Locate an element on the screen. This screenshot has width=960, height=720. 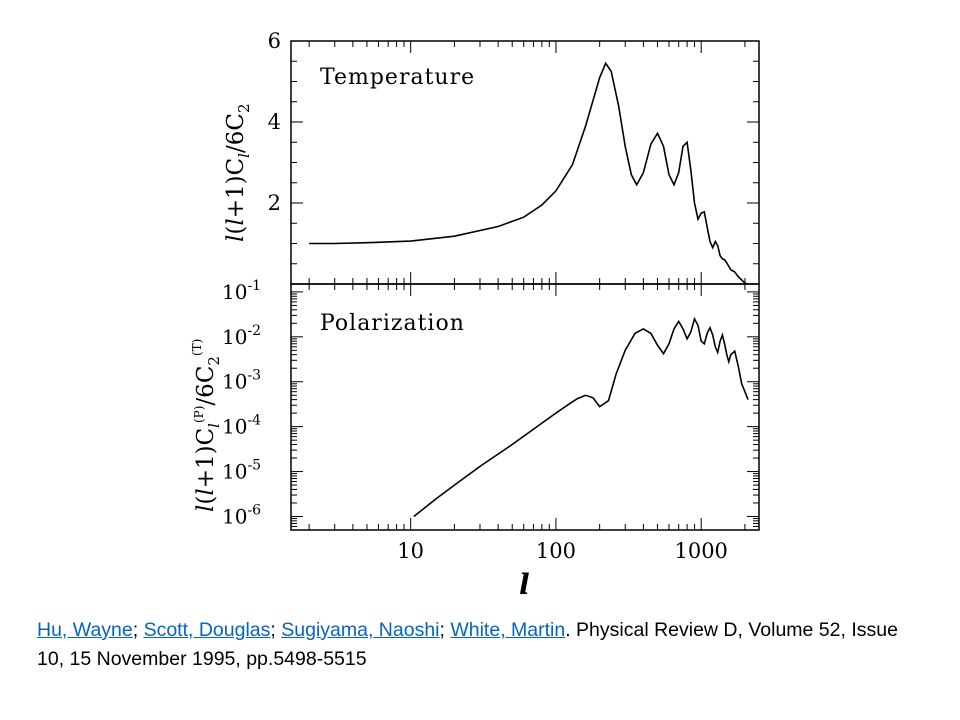
y-tick-label: 10⁻³ is located at coordinates (241, 381).